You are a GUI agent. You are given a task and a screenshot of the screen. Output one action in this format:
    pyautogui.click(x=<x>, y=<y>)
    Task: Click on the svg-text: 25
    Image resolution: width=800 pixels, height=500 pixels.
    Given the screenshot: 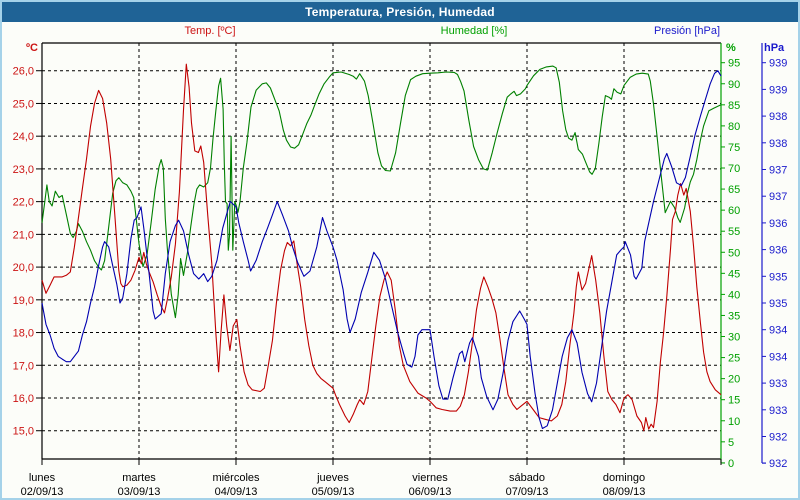 What is the action you would take?
    pyautogui.click(x=734, y=359)
    